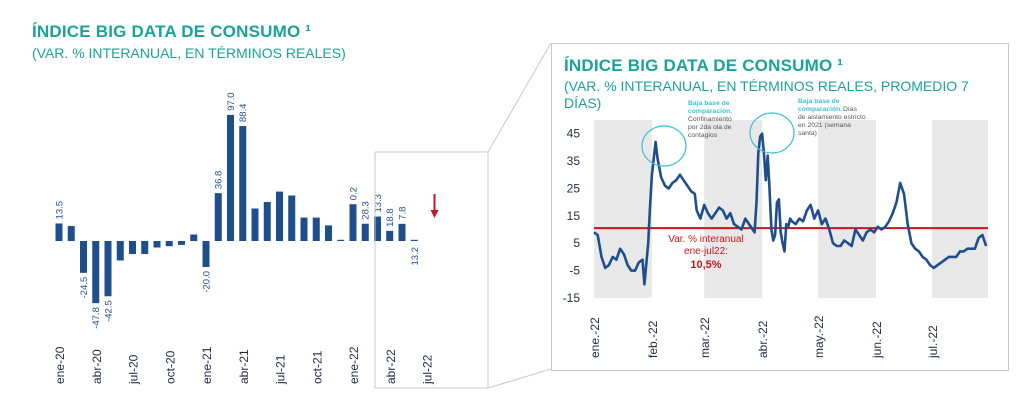 The width and height of the screenshot is (1024, 412). What do you see at coordinates (820, 109) in the screenshot?
I see `annotation2-heading-line2: comparación.` at bounding box center [820, 109].